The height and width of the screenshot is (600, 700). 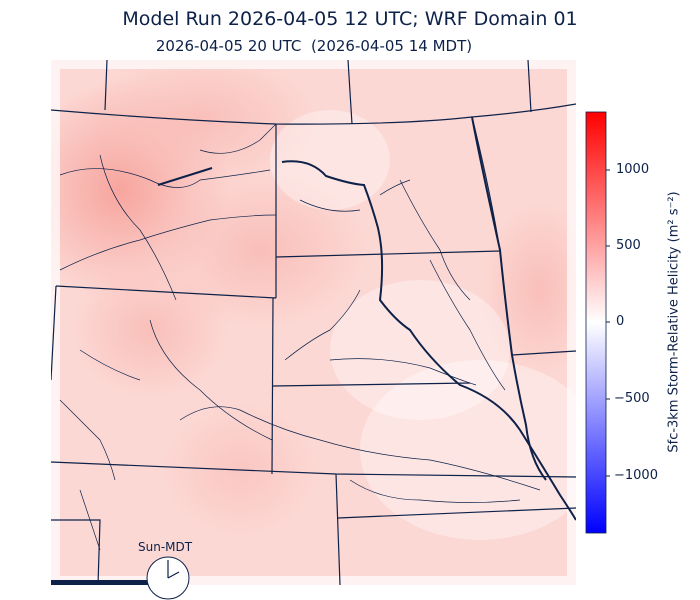 I want to click on colorbar-tick-1000: 1000, so click(x=633, y=169).